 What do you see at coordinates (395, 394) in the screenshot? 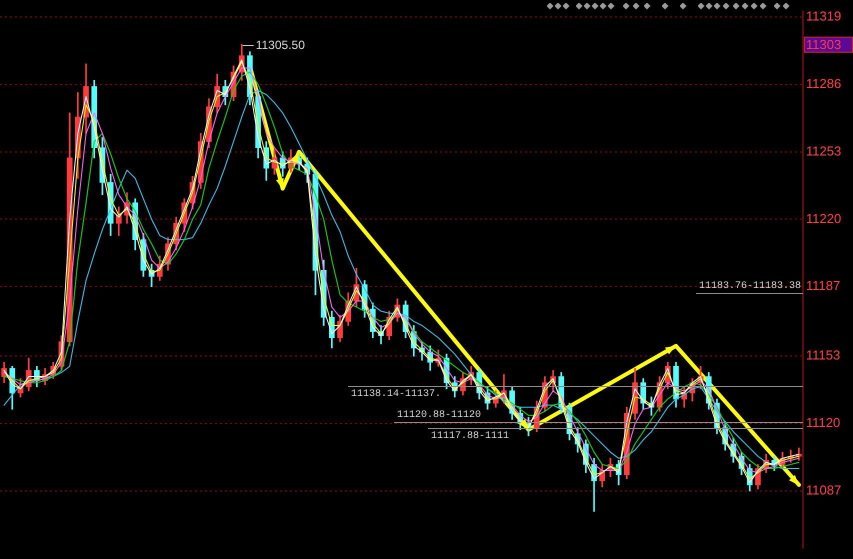
I see `ref-line-label: 11138.14-11137.` at bounding box center [395, 394].